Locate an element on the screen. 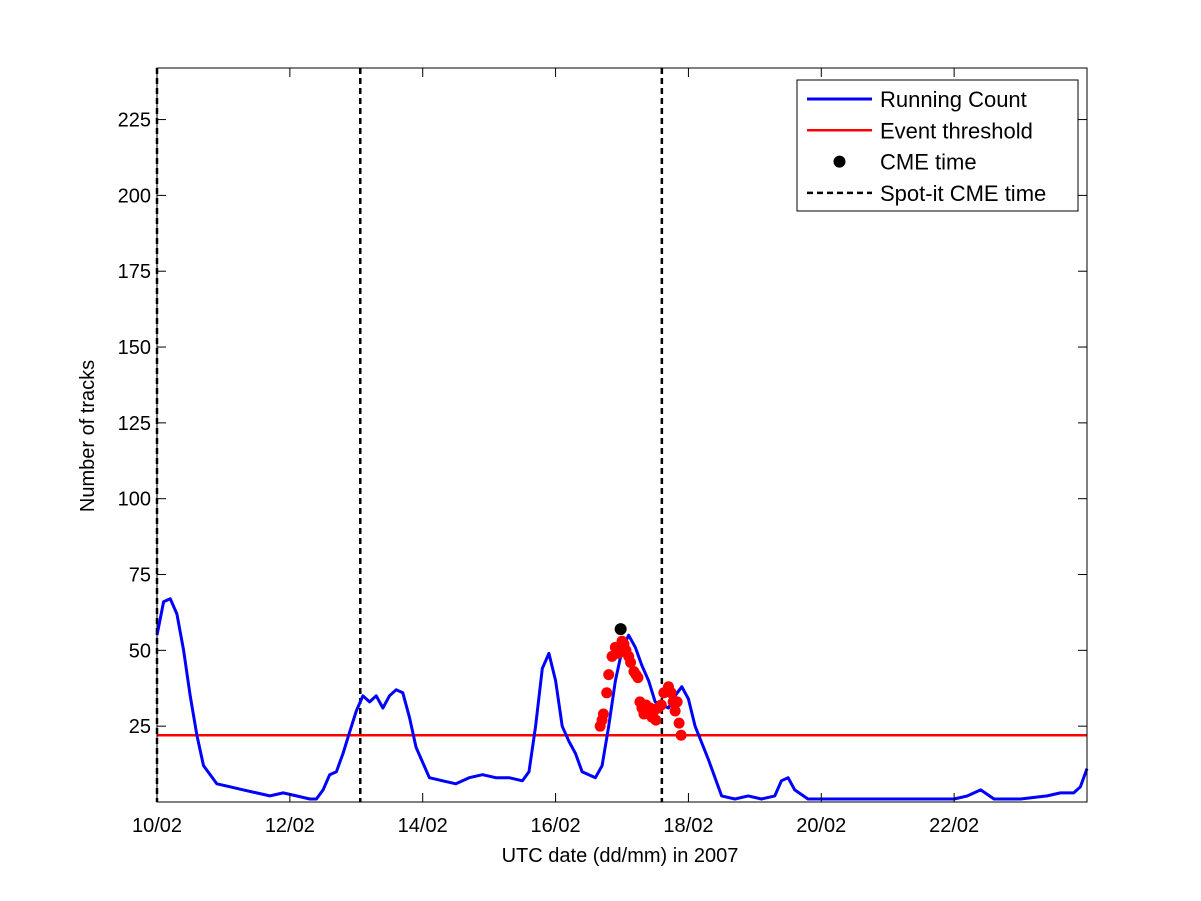  legend-box is located at coordinates (937, 145).